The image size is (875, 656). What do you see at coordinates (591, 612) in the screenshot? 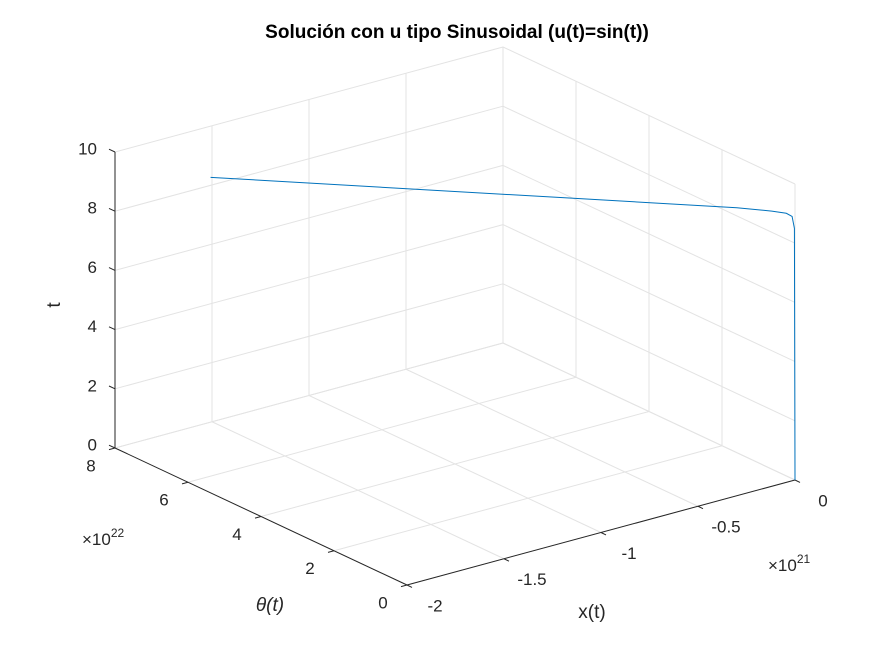
I see `x-axis-label: x(t)` at bounding box center [591, 612].